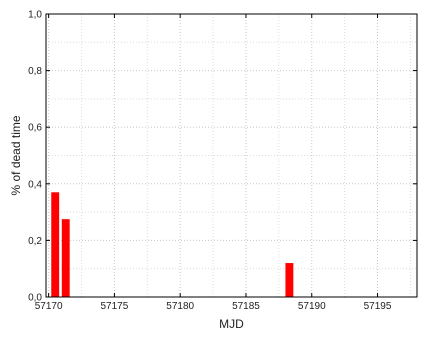 This screenshot has width=427, height=337. What do you see at coordinates (35, 241) in the screenshot?
I see `y-tick-label: 0,2` at bounding box center [35, 241].